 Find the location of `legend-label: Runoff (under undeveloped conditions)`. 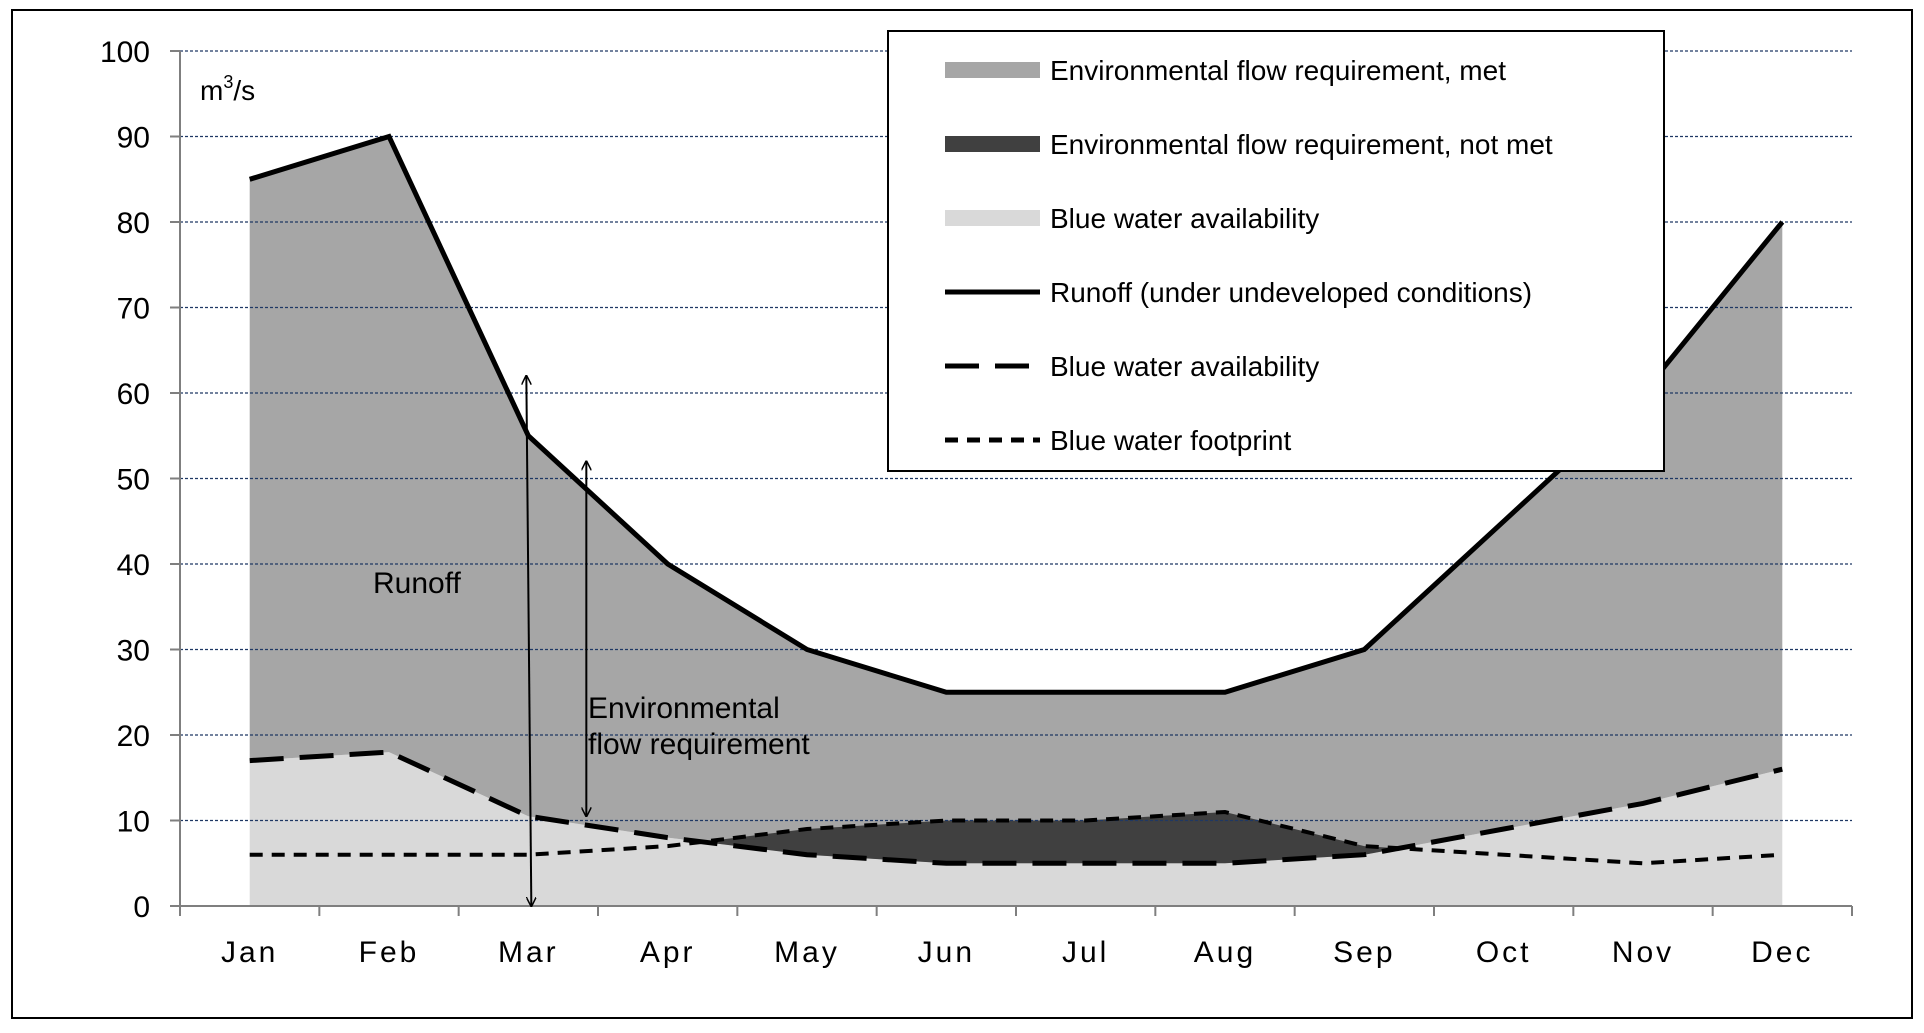

legend-label: Runoff (under undeveloped conditions) is located at coordinates (1291, 292).